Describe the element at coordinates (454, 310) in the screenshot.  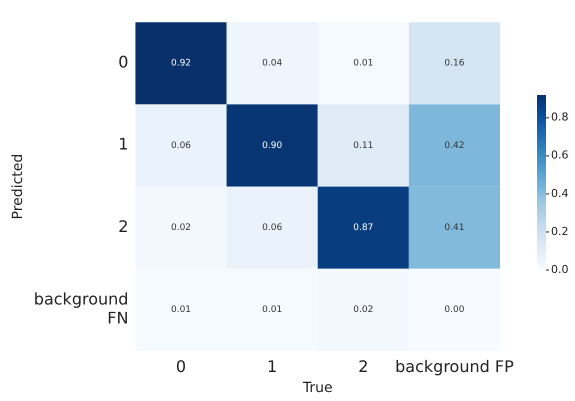
I see `data-label: 0.00` at that location.